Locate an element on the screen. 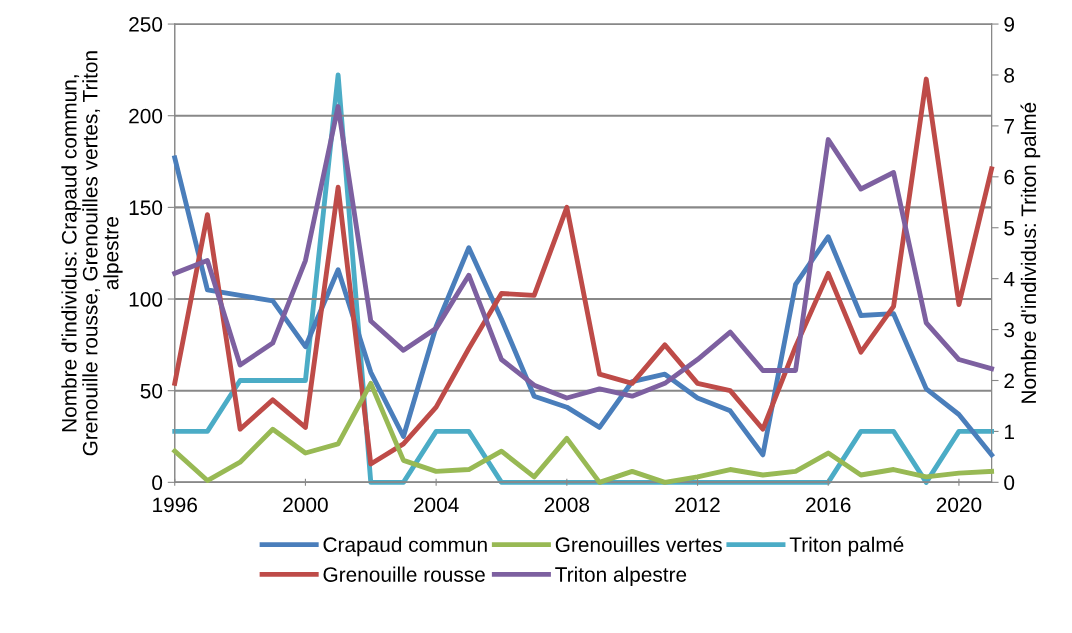  y2-tick-label: 8 is located at coordinates (1009, 75).